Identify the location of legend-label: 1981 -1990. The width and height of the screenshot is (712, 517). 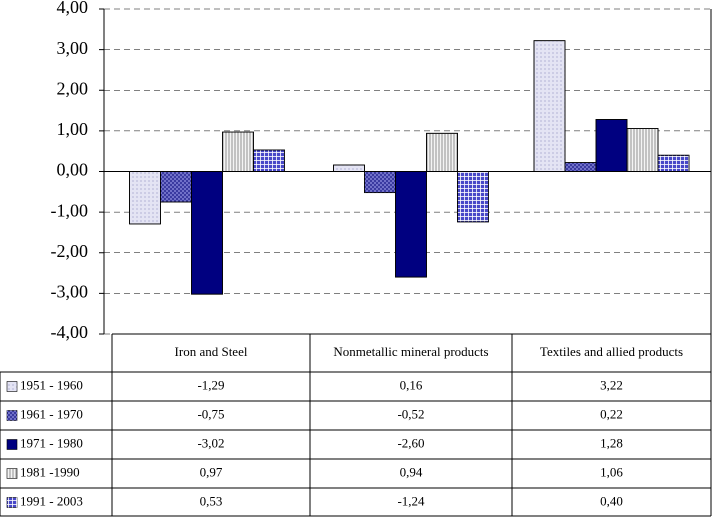
(50, 471).